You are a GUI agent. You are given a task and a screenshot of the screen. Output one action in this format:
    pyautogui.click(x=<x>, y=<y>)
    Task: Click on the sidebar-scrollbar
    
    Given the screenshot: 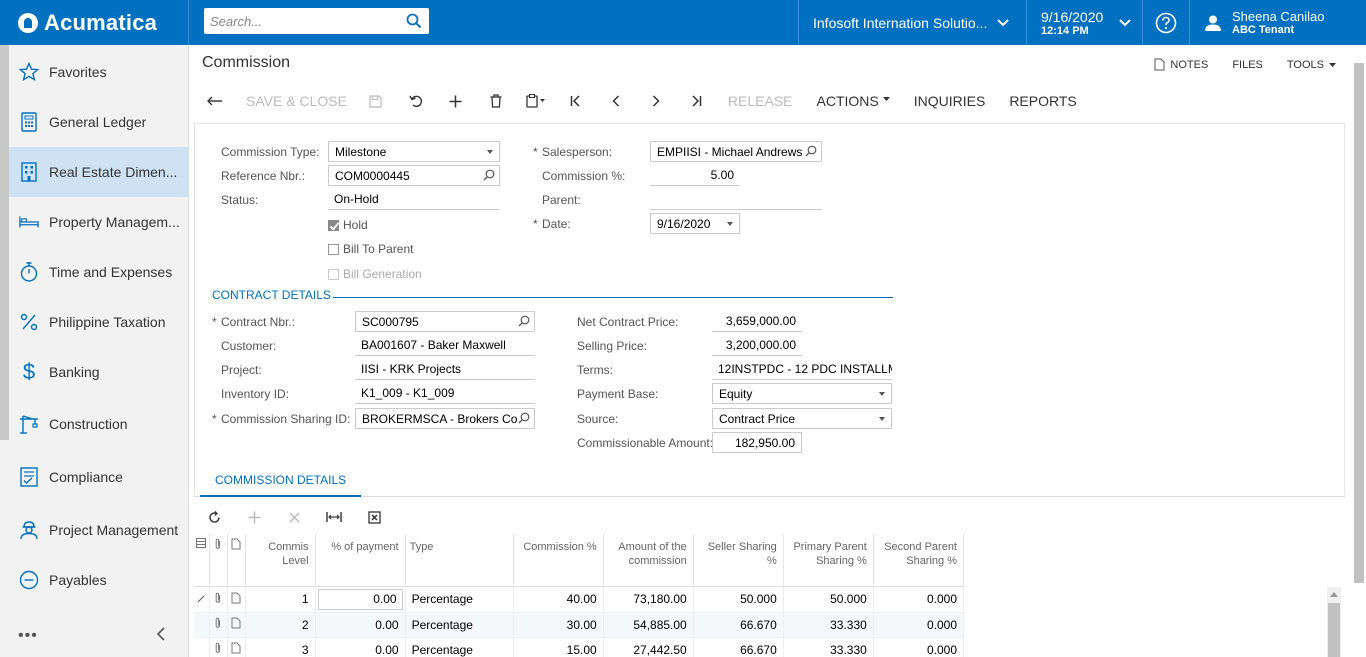 What is the action you would take?
    pyautogui.click(x=4, y=242)
    